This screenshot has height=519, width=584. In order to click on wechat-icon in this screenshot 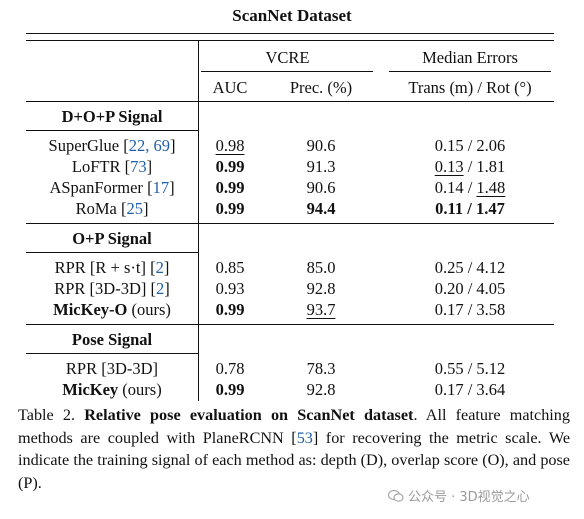, I will do `click(396, 495)`.